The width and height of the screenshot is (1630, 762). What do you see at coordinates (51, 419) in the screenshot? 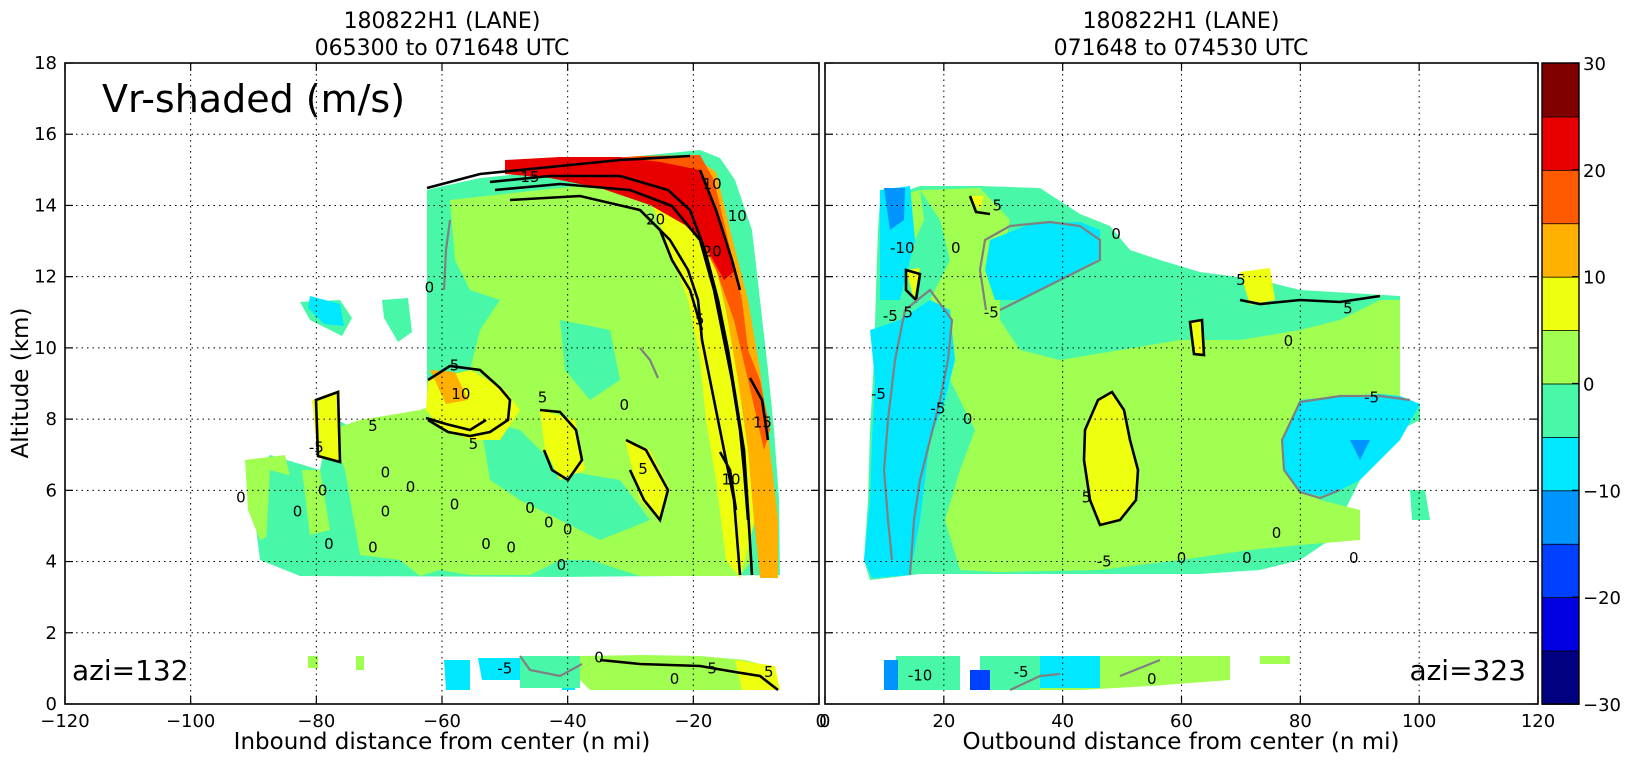
I see `y-tick-label: 8` at bounding box center [51, 419].